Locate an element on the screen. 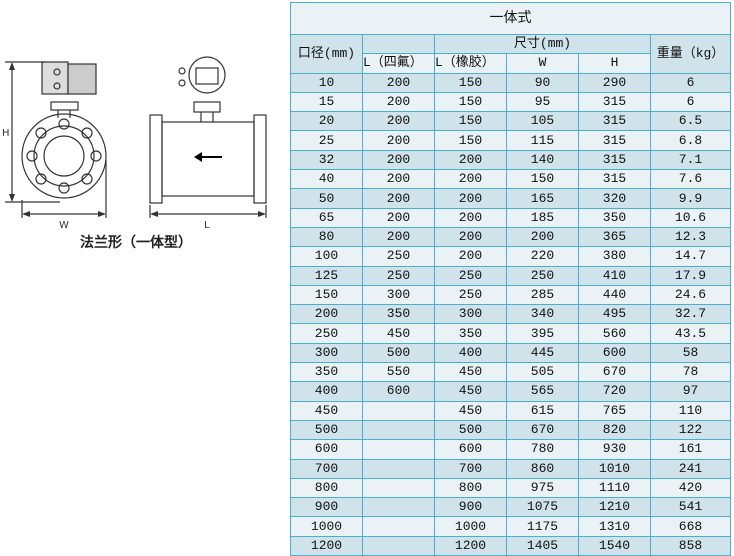 The image size is (734, 556). cell-w: 150 is located at coordinates (542, 179).